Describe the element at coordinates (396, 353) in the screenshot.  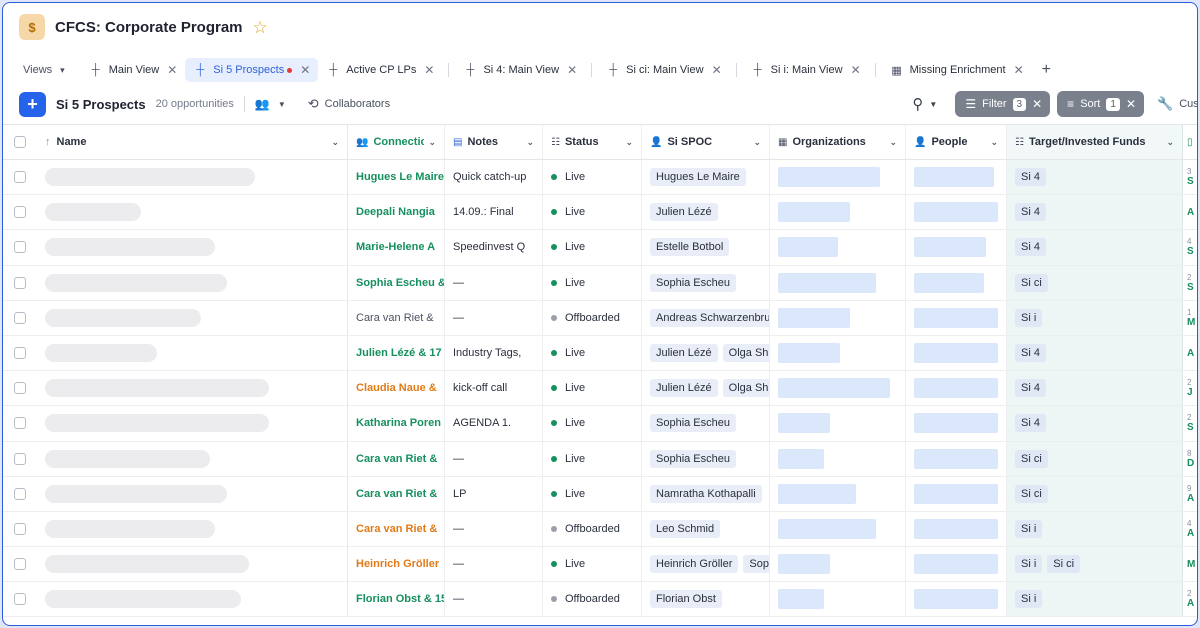
I see `connections-cell: Julien Lézé & 17` at that location.